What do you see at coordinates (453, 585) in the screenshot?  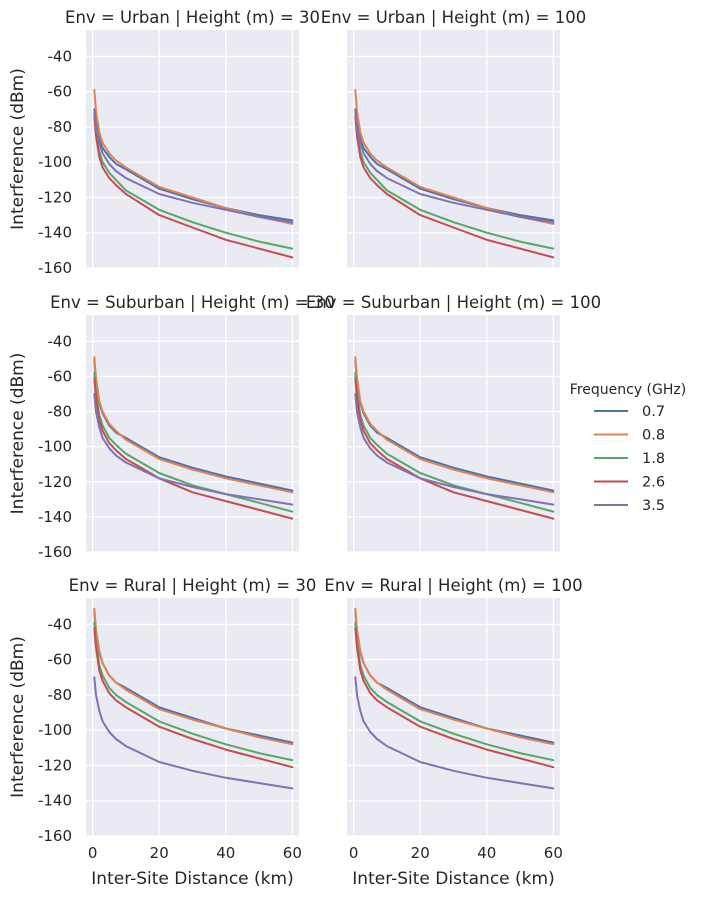 I see `panel-title: Env = Rural | Height (m) = 100` at bounding box center [453, 585].